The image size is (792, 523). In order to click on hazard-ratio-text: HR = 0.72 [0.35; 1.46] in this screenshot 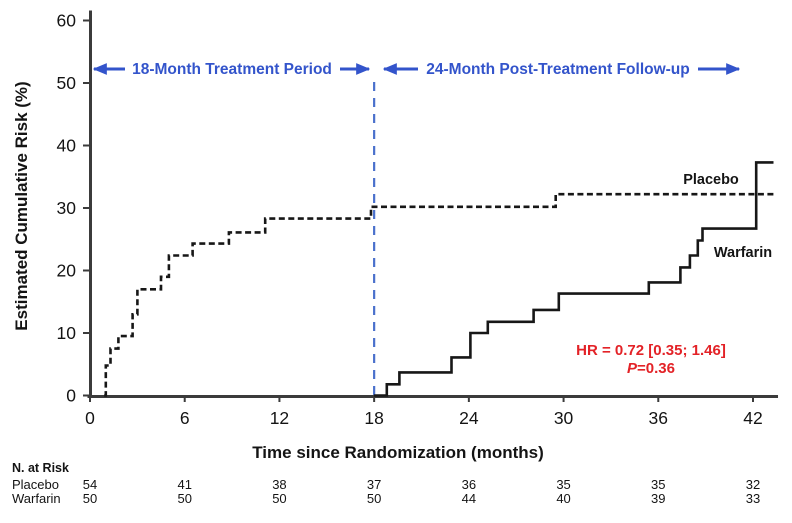, I will do `click(651, 350)`.